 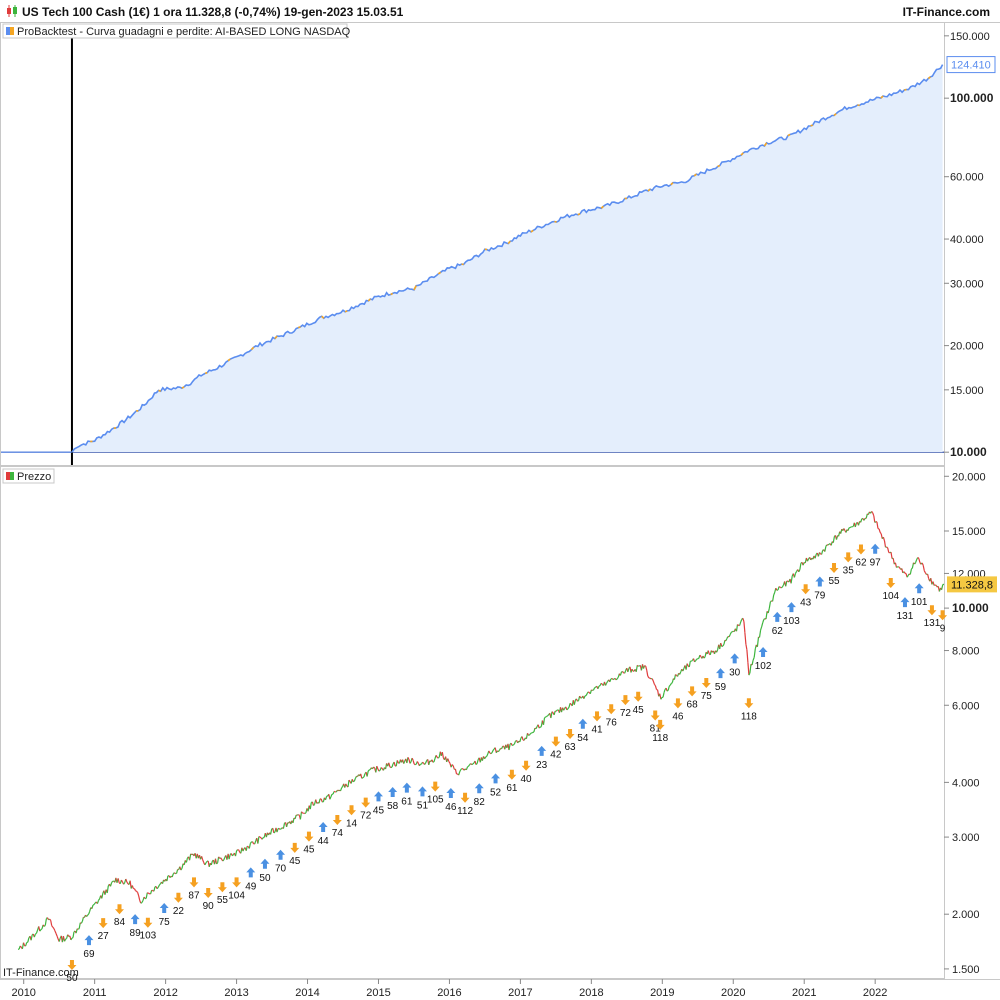 What do you see at coordinates (943, 622) in the screenshot?
I see `sell-signal-icon: 9` at bounding box center [943, 622].